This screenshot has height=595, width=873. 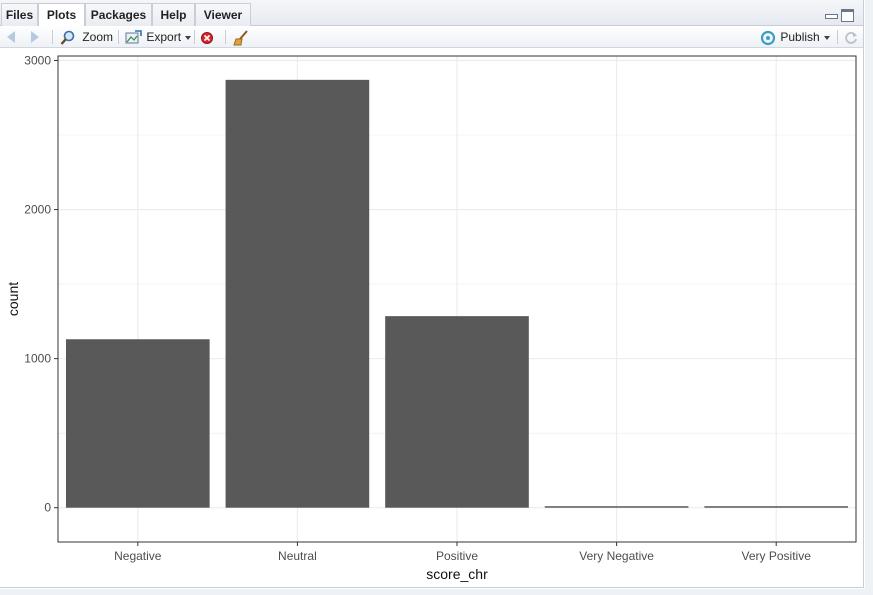 What do you see at coordinates (847, 15) in the screenshot?
I see `maximize-pane-icon` at bounding box center [847, 15].